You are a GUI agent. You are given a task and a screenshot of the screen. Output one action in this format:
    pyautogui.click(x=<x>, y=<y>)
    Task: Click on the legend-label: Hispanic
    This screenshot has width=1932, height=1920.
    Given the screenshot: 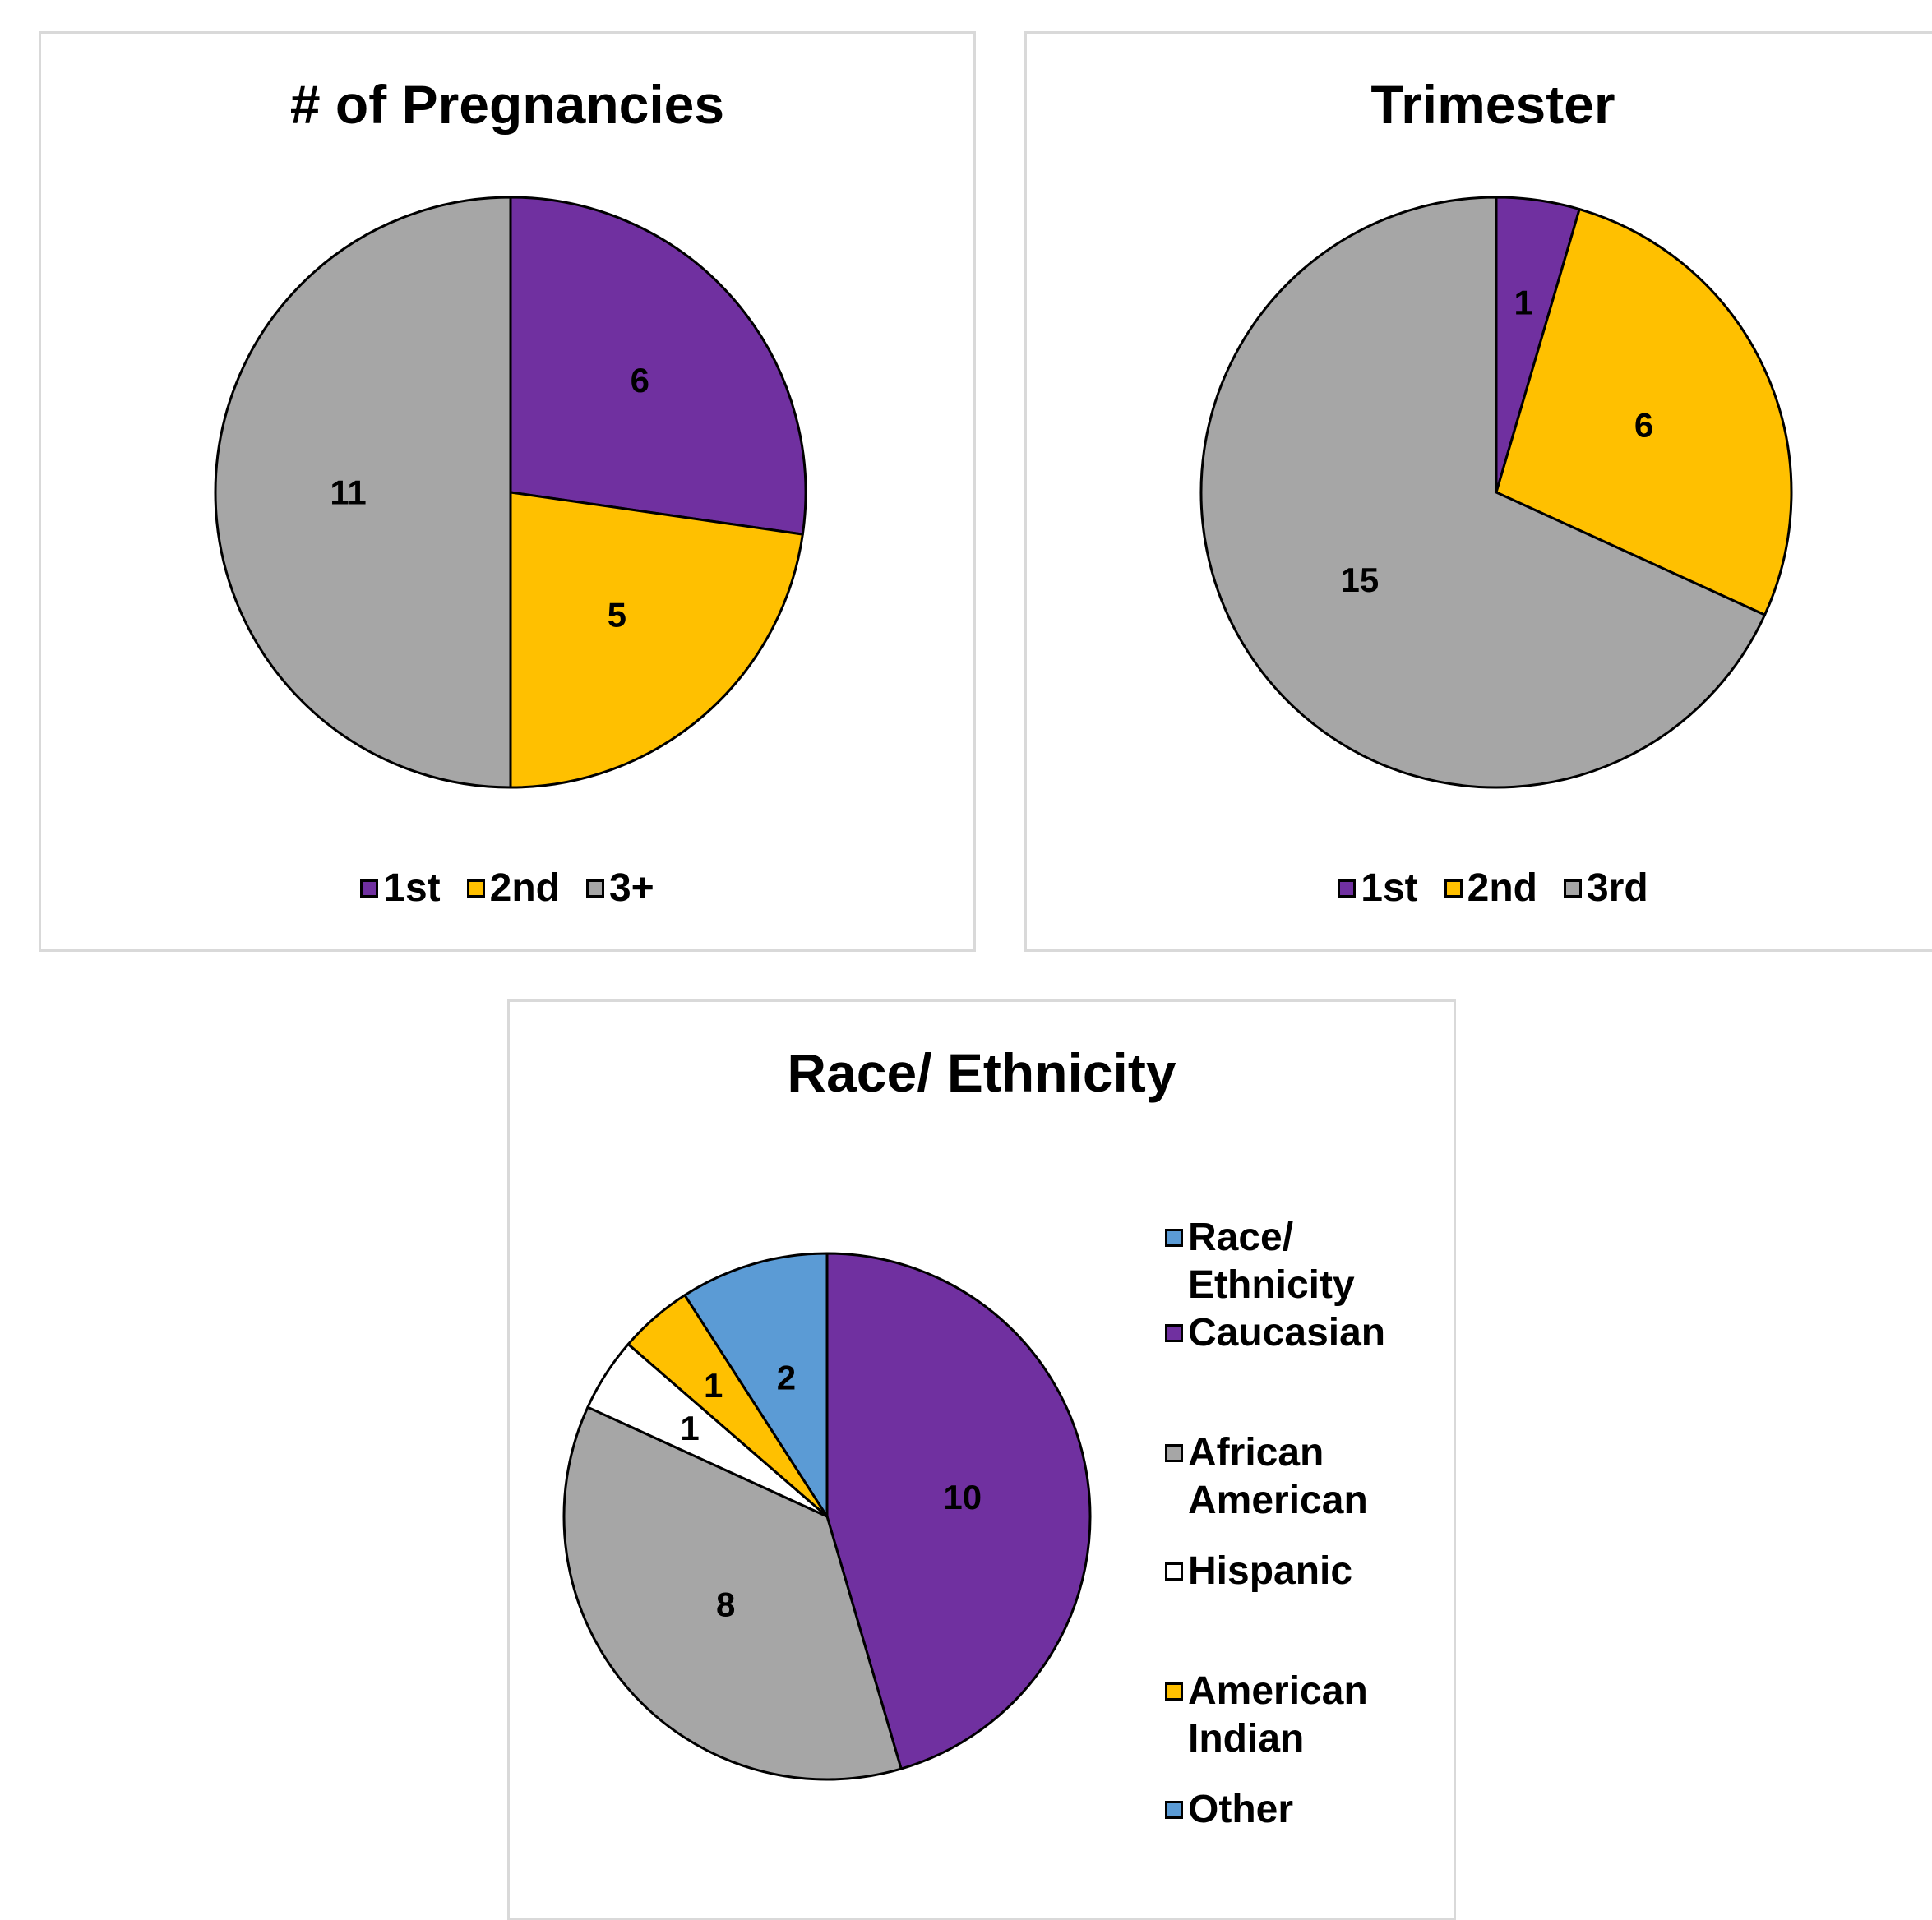 What is the action you would take?
    pyautogui.click(x=1270, y=1571)
    